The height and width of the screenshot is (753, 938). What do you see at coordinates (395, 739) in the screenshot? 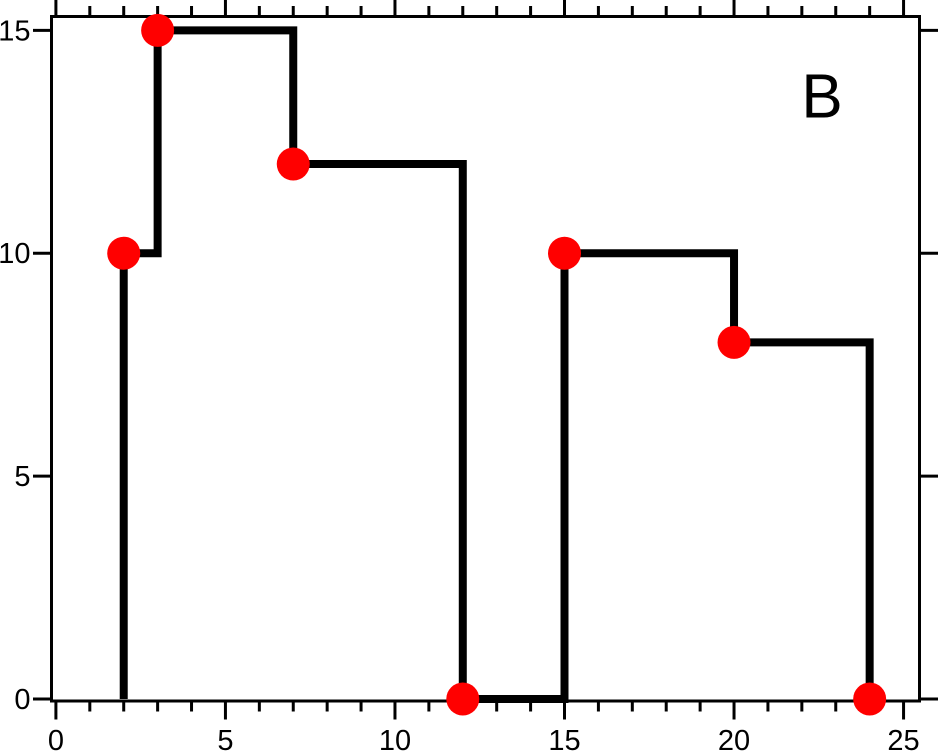
I see `x-tick-label: 10` at bounding box center [395, 739].